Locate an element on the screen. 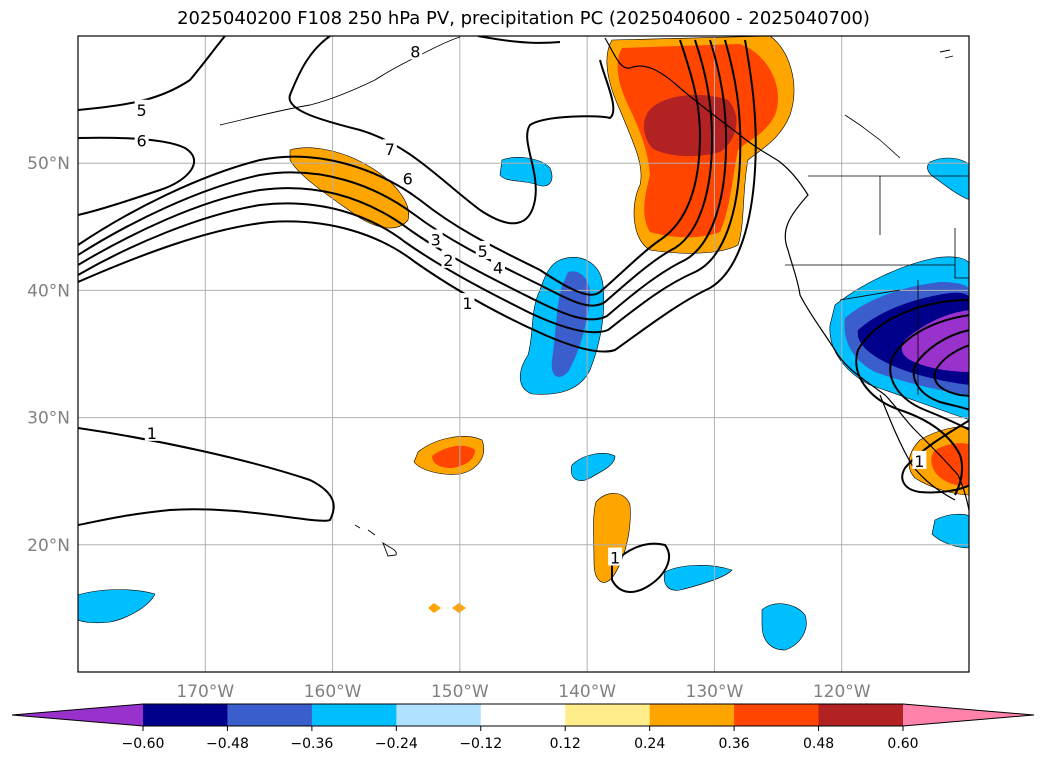  contour-label: 4 is located at coordinates (498, 268).